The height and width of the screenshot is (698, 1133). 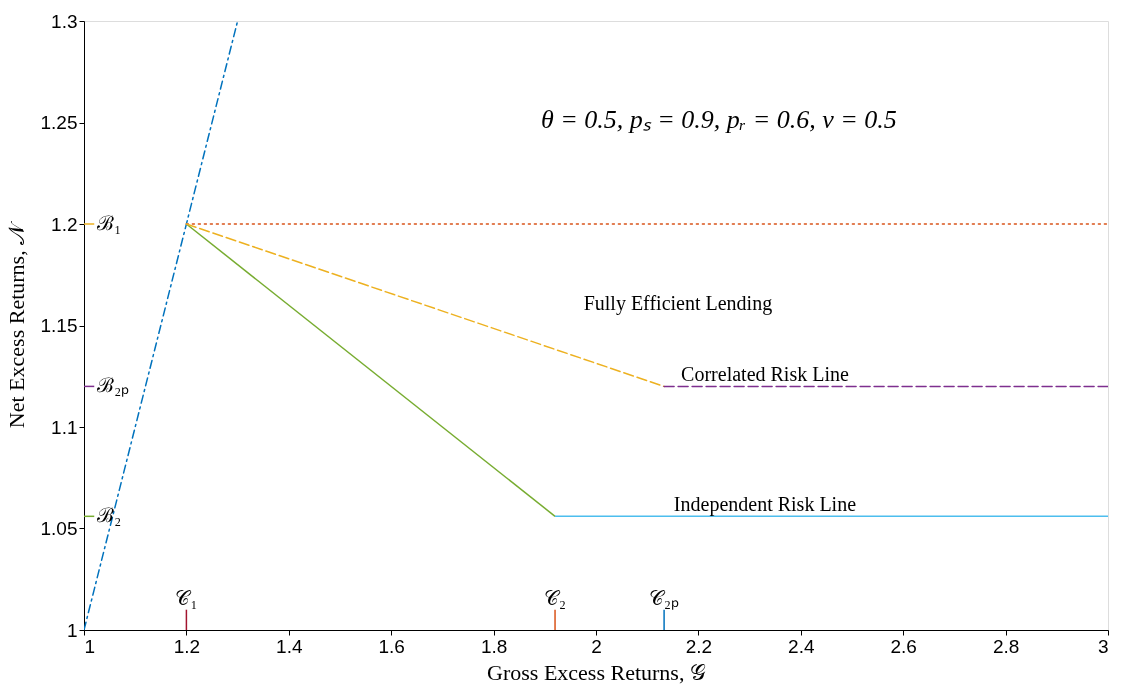 I want to click on x-tick-label: 1, so click(x=90, y=646).